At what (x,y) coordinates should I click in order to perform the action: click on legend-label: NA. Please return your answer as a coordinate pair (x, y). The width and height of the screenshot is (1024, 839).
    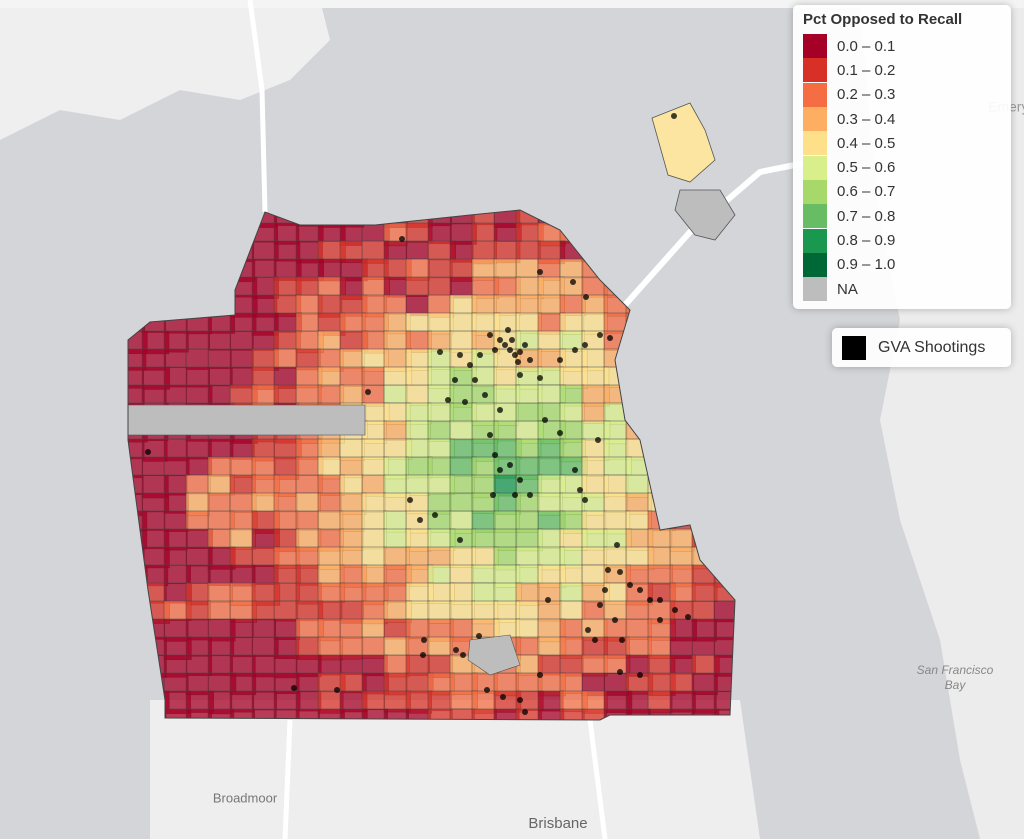
    Looking at the image, I should click on (847, 289).